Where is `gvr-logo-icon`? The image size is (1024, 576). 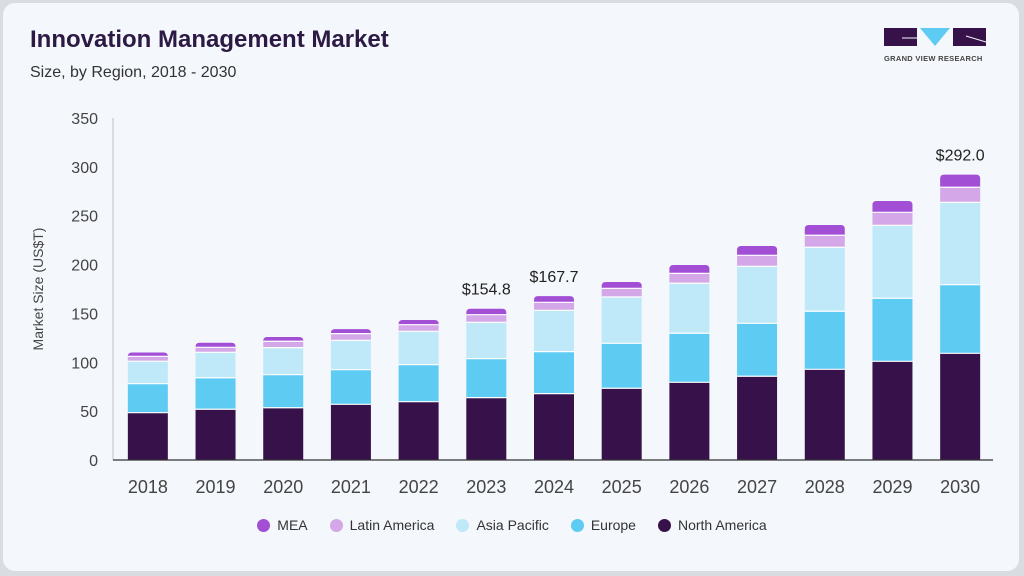
gvr-logo-icon is located at coordinates (935, 37).